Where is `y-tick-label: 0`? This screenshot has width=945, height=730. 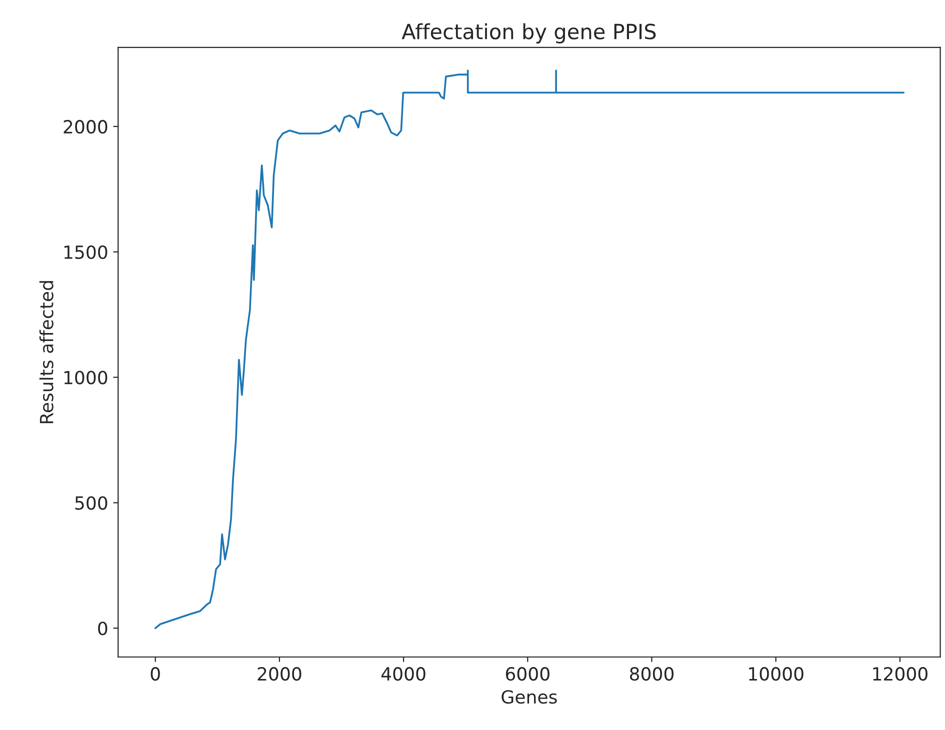 y-tick-label: 0 is located at coordinates (103, 629).